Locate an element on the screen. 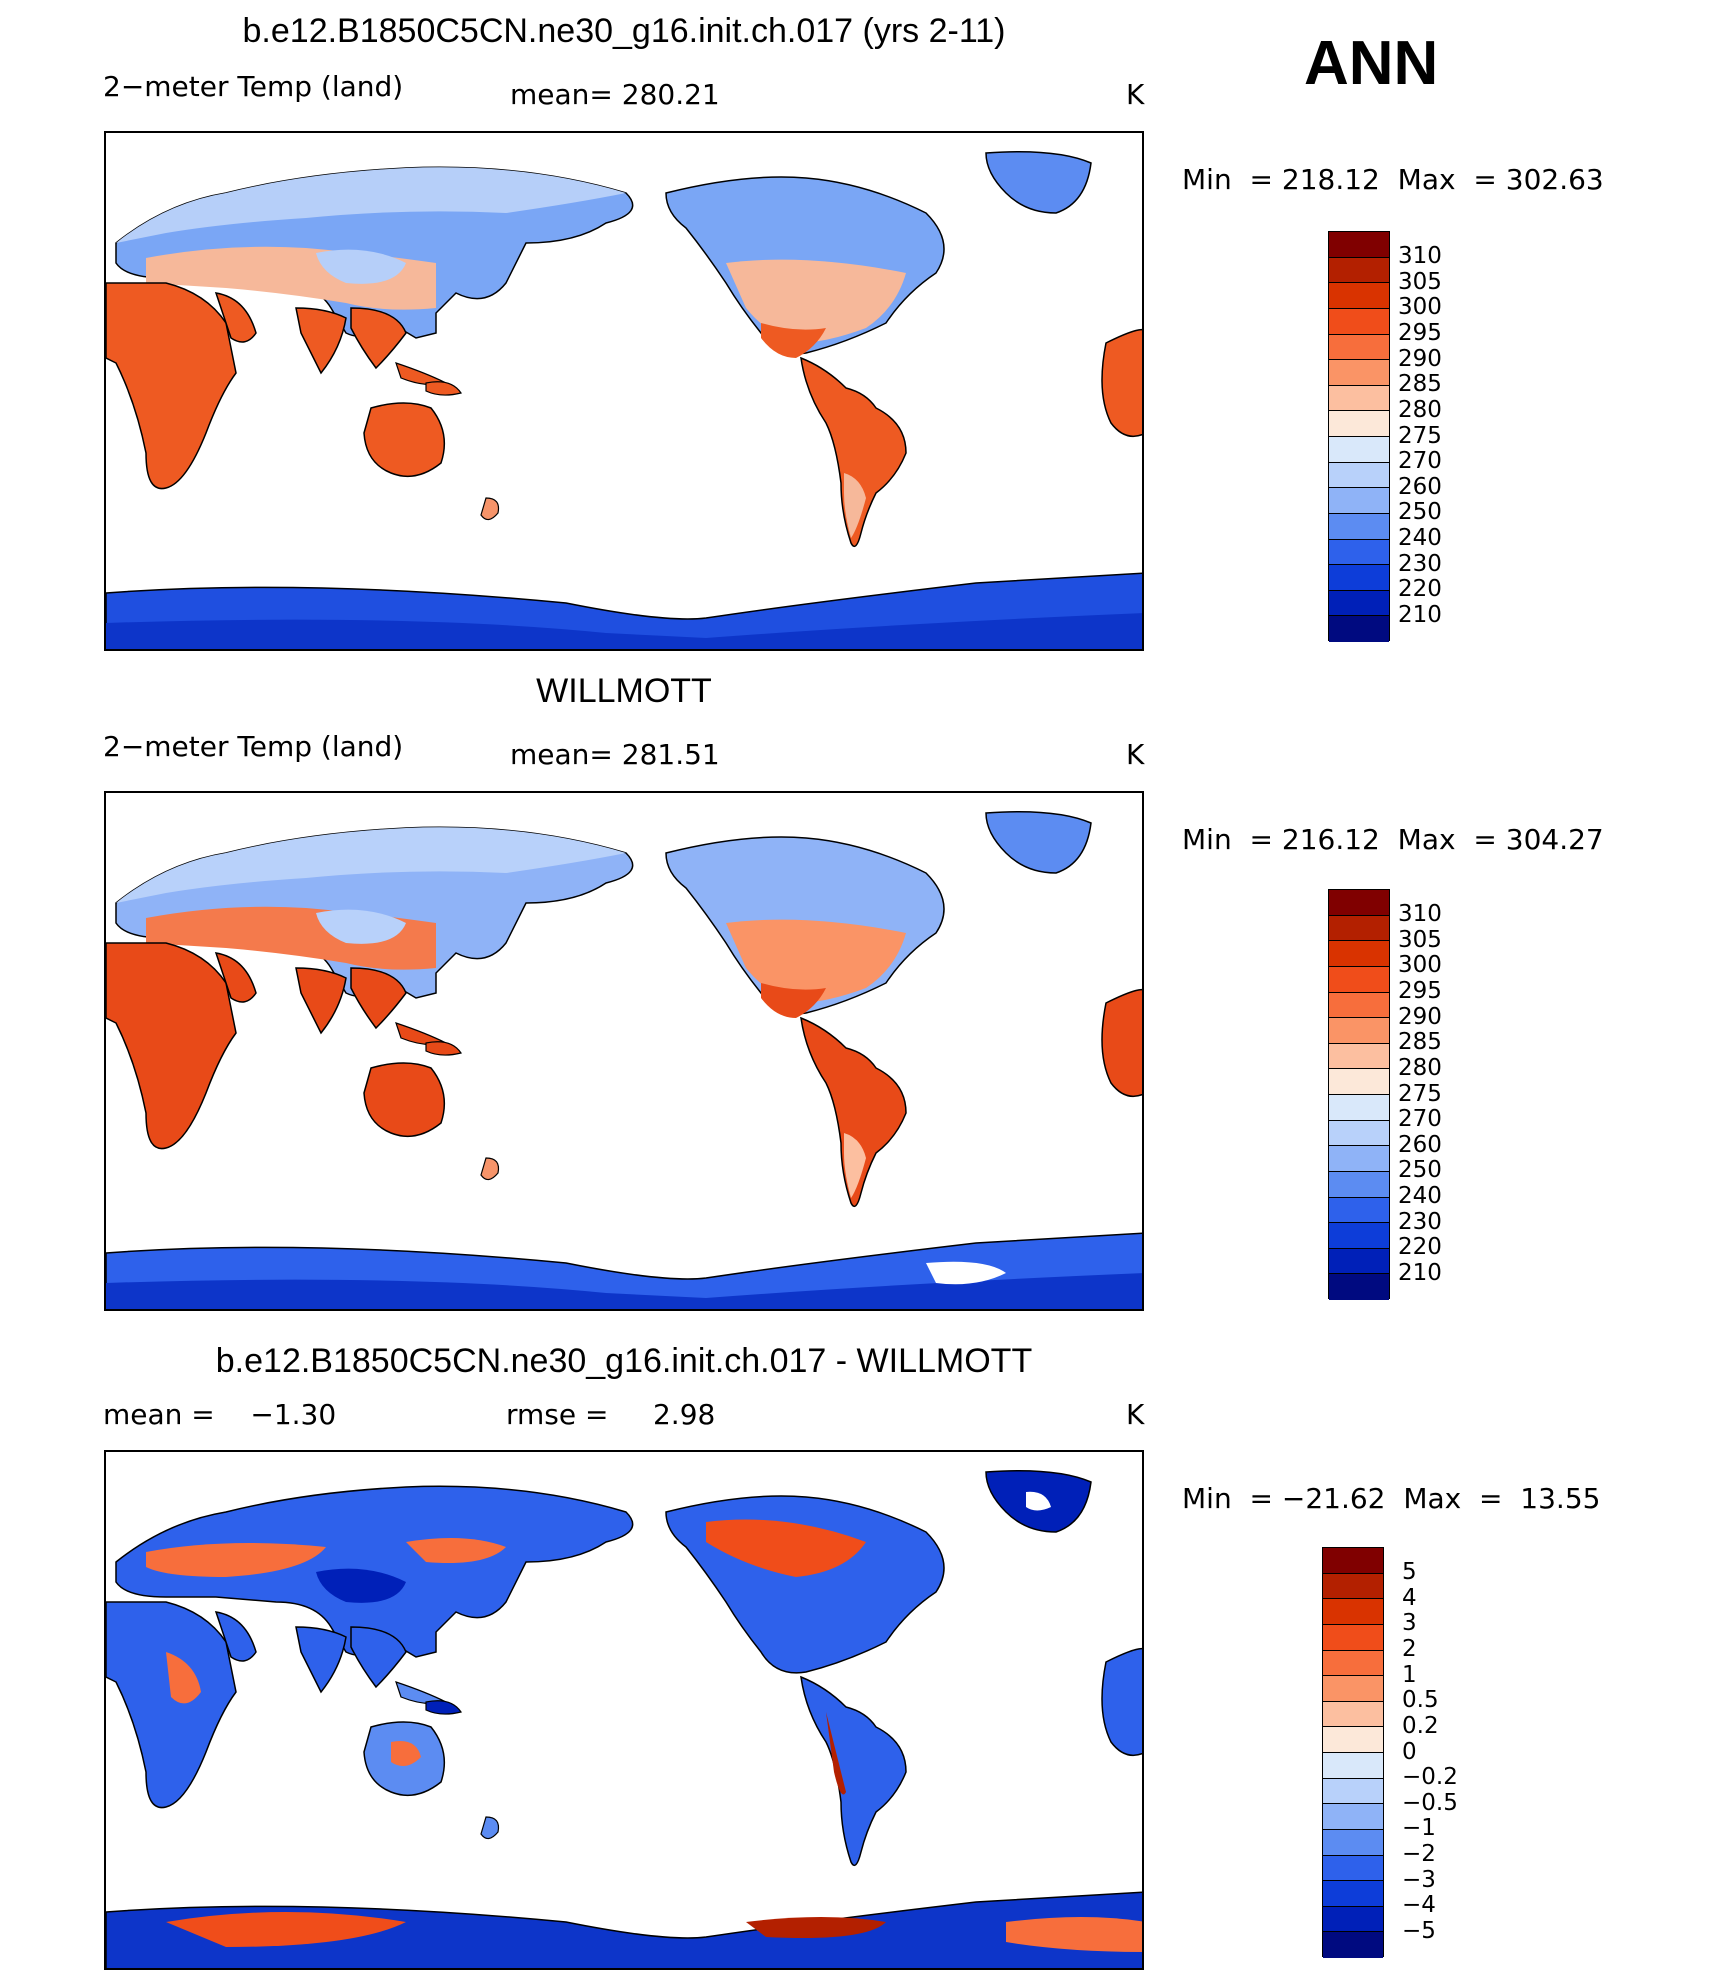 The height and width of the screenshot is (1986, 1710). panel-2-units: K is located at coordinates (1135, 754).